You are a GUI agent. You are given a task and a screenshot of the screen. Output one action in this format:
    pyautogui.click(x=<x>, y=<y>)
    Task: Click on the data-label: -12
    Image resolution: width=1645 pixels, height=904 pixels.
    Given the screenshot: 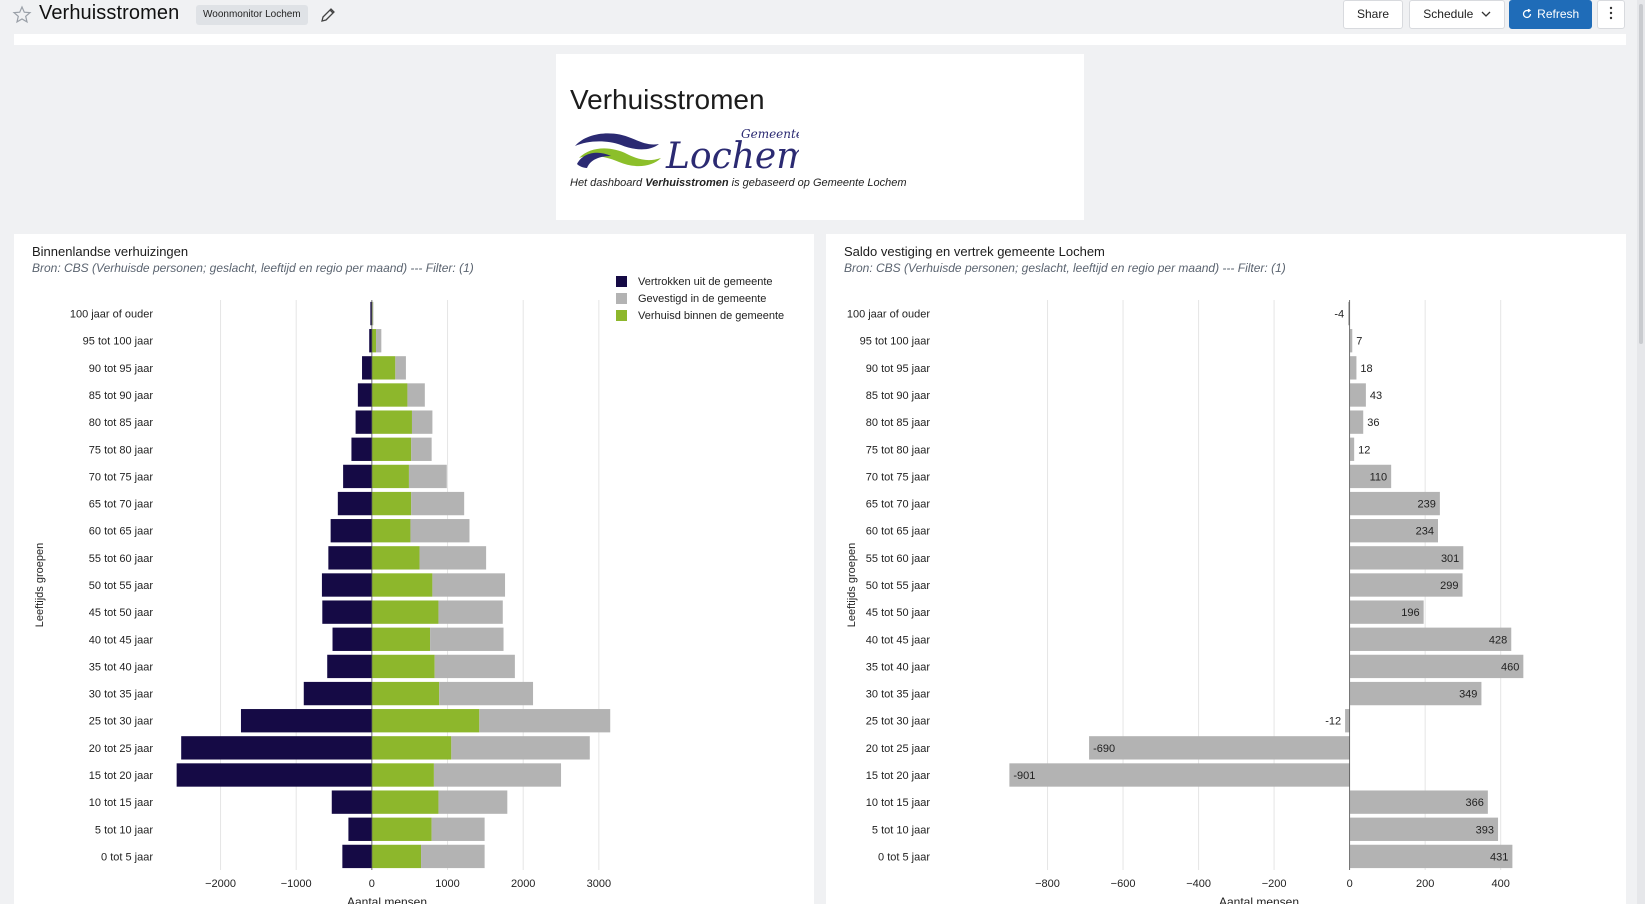 What is the action you would take?
    pyautogui.click(x=1333, y=722)
    